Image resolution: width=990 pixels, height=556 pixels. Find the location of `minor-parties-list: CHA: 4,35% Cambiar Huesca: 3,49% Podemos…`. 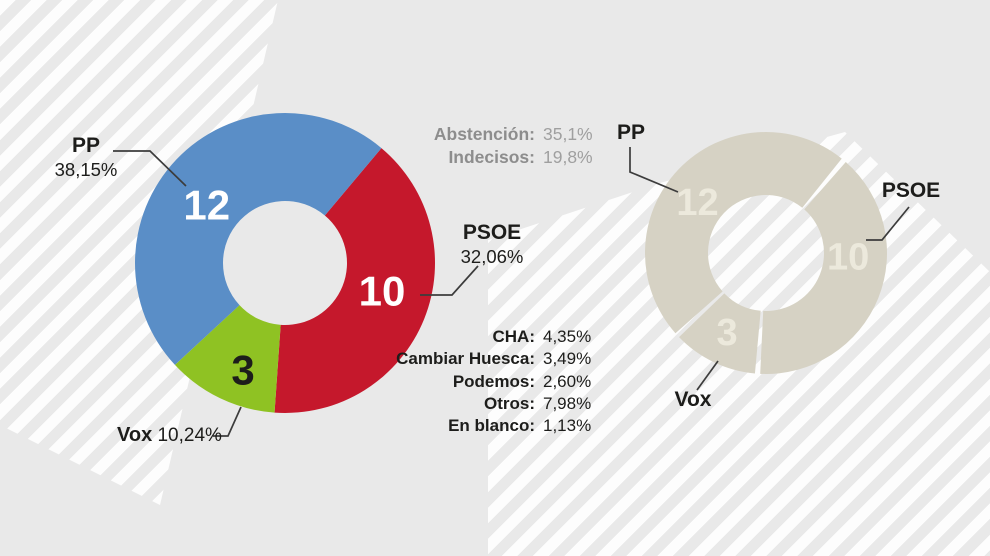

minor-parties-list: CHA: 4,35% Cambiar Huesca: 3,49% Podemos… is located at coordinates (473, 381).